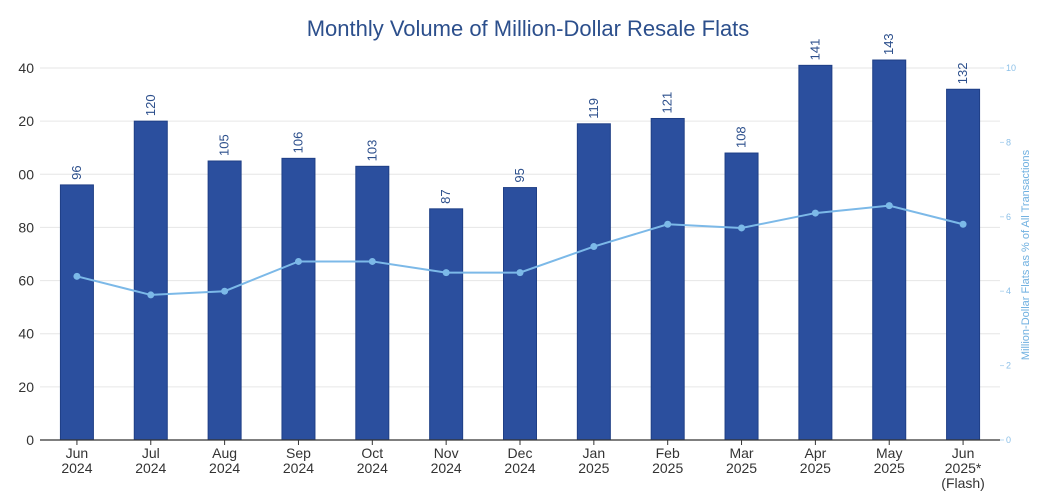 The image size is (1054, 499). I want to click on x-tick-label: Sep, so click(298, 453).